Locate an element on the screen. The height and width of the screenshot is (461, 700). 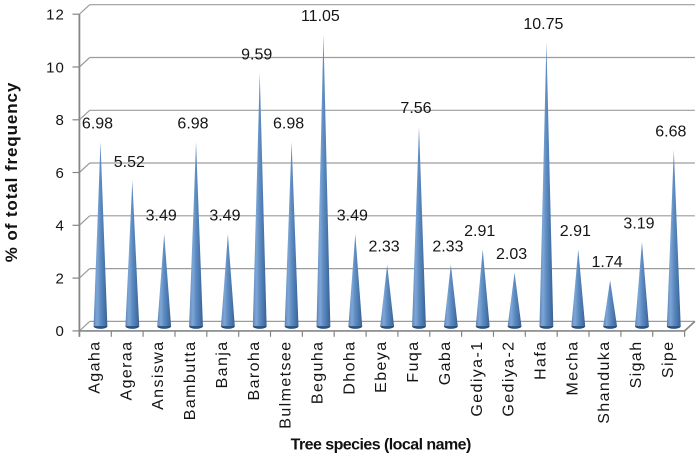
svg-text: Ebeya is located at coordinates (381, 367).